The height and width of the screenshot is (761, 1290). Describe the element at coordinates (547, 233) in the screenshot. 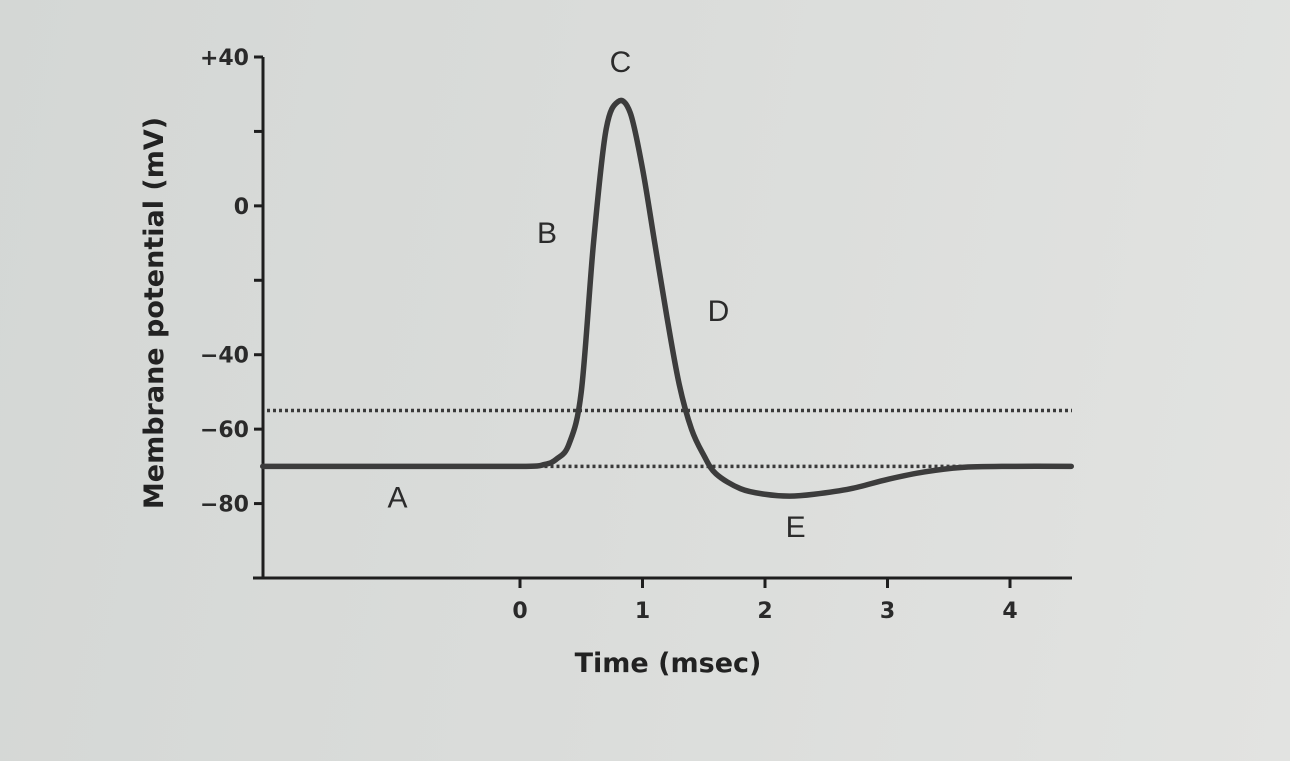

I see `annotation-label: B` at that location.